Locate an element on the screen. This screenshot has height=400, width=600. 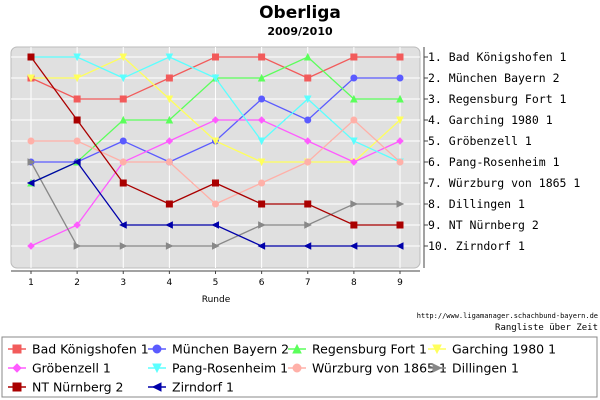
legend-item: Würzburg von 1865 1 is located at coordinates (367, 368).